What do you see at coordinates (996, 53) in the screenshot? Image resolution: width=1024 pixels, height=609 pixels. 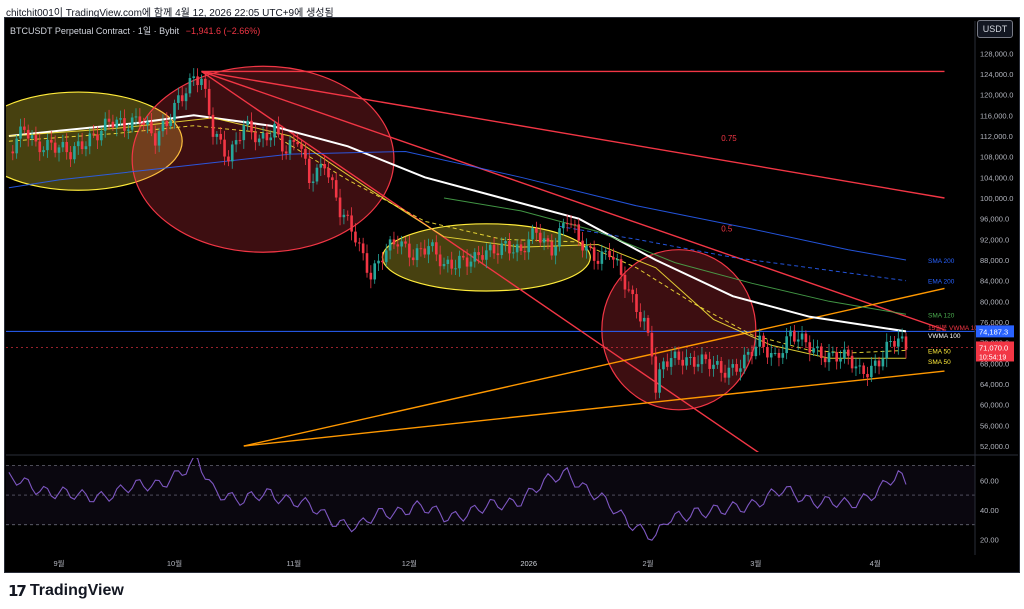 I see `price-tick-label: 128,000.0` at bounding box center [996, 53].